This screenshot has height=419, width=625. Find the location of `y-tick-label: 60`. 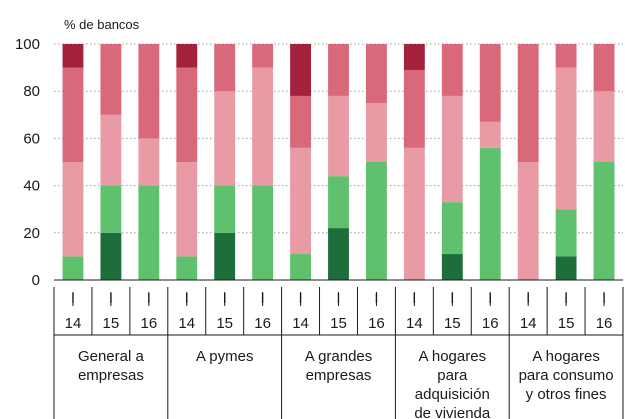

y-tick-label: 60 is located at coordinates (31, 138).